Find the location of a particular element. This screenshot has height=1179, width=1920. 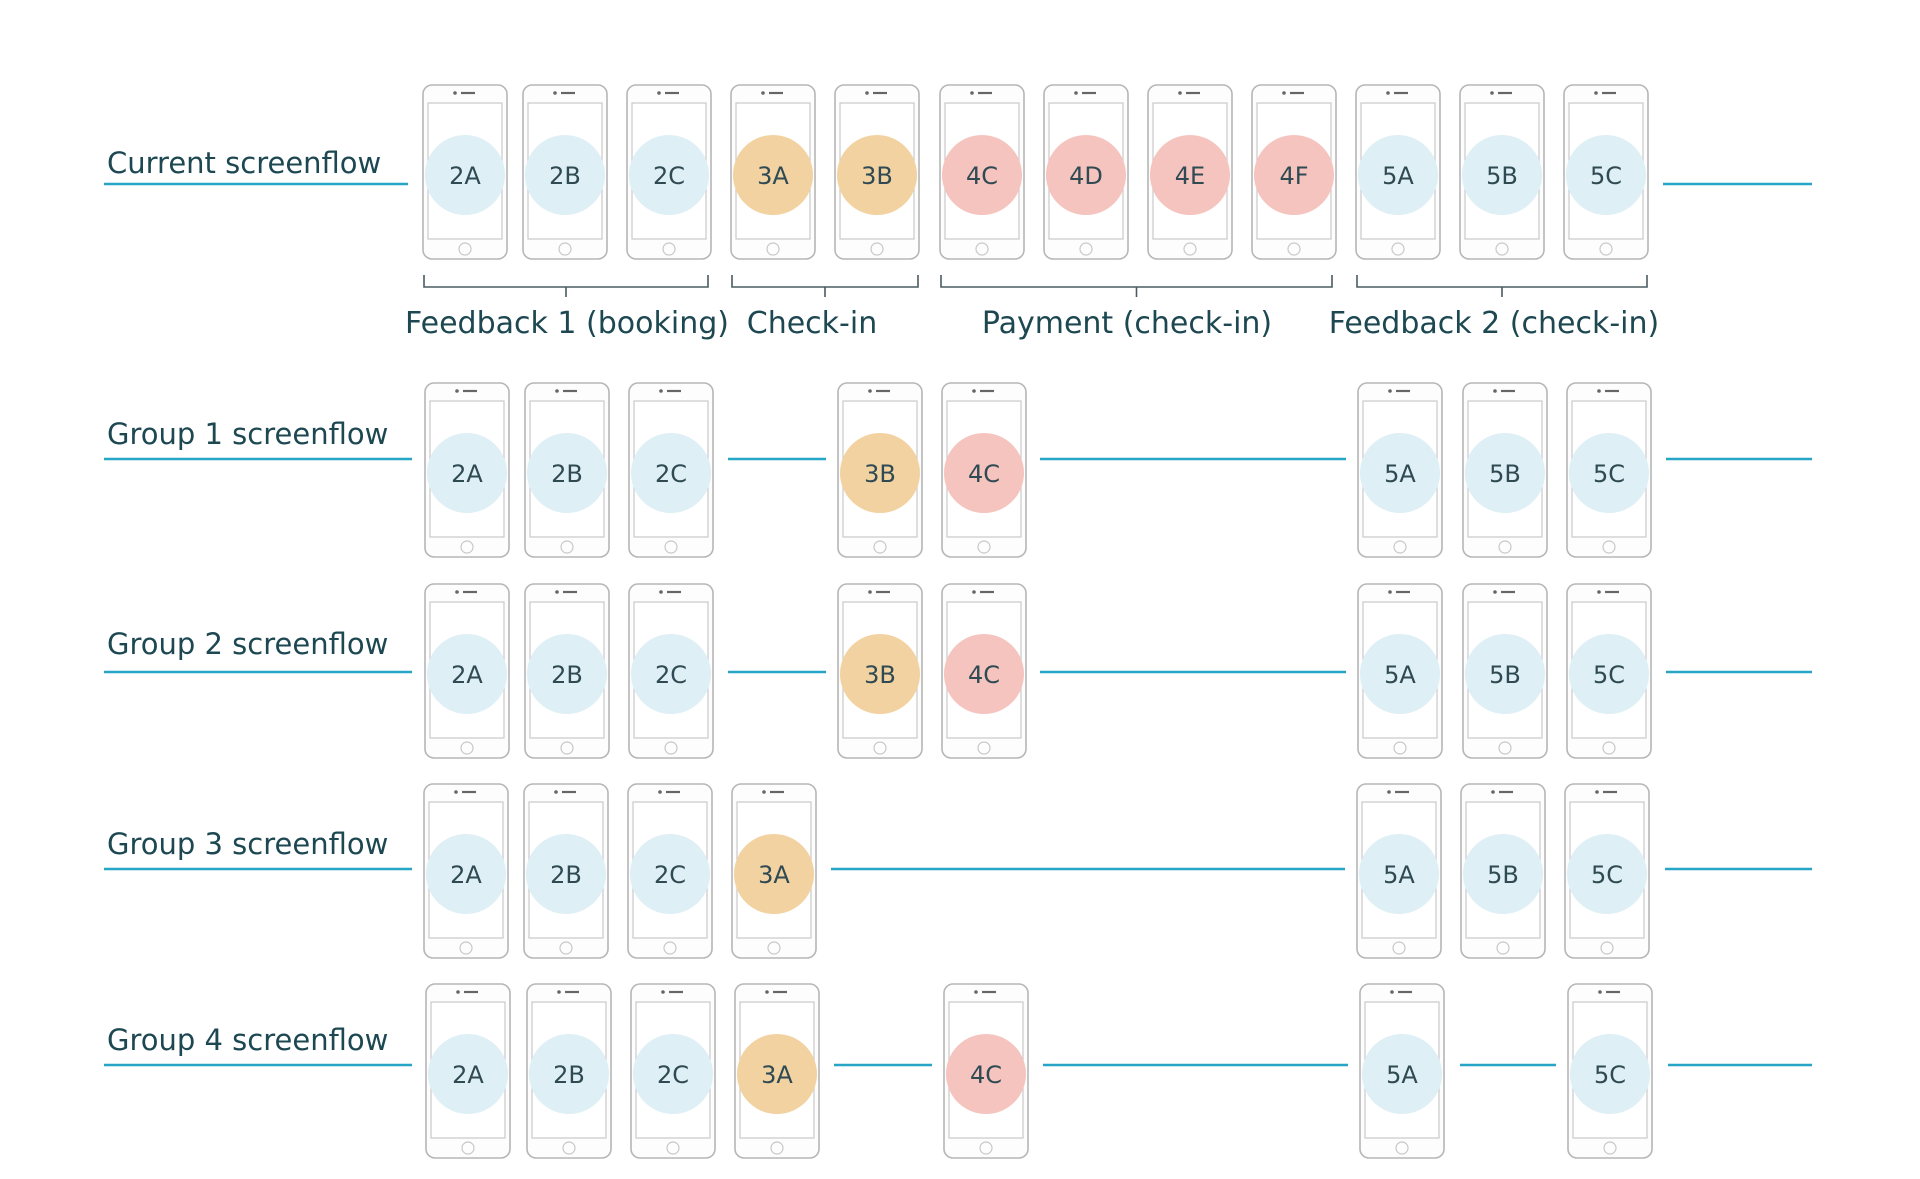

screen-id-label: 3A is located at coordinates (773, 176).